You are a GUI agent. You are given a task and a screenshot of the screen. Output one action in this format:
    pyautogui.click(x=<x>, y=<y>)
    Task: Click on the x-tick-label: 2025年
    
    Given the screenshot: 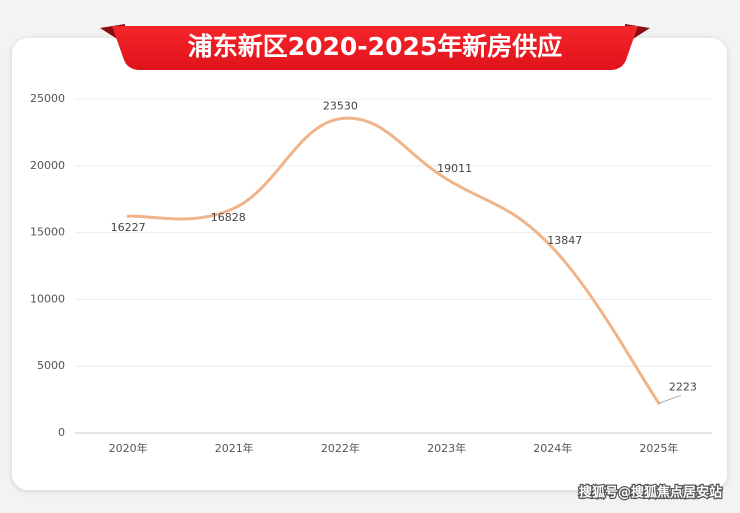 What is the action you would take?
    pyautogui.click(x=658, y=448)
    